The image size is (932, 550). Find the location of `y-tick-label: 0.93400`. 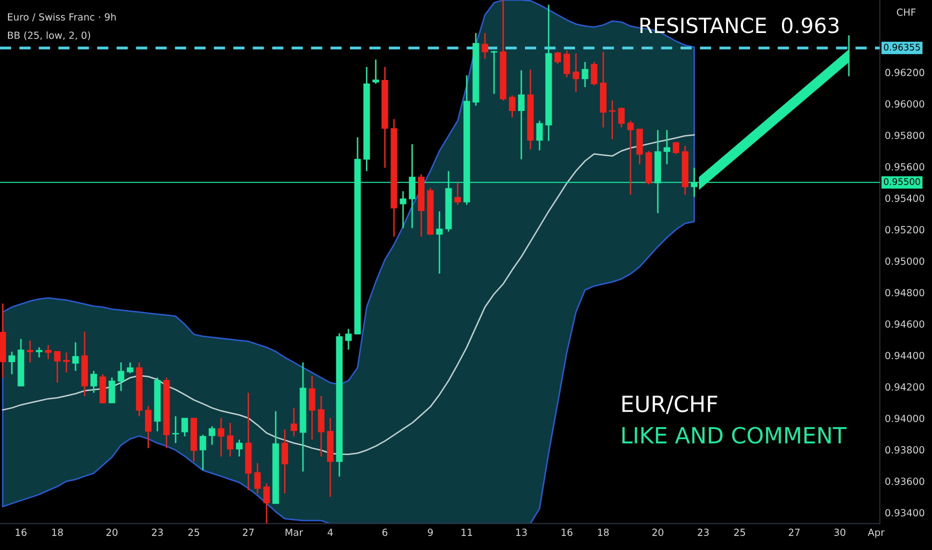

y-tick-label: 0.93400 is located at coordinates (904, 512).